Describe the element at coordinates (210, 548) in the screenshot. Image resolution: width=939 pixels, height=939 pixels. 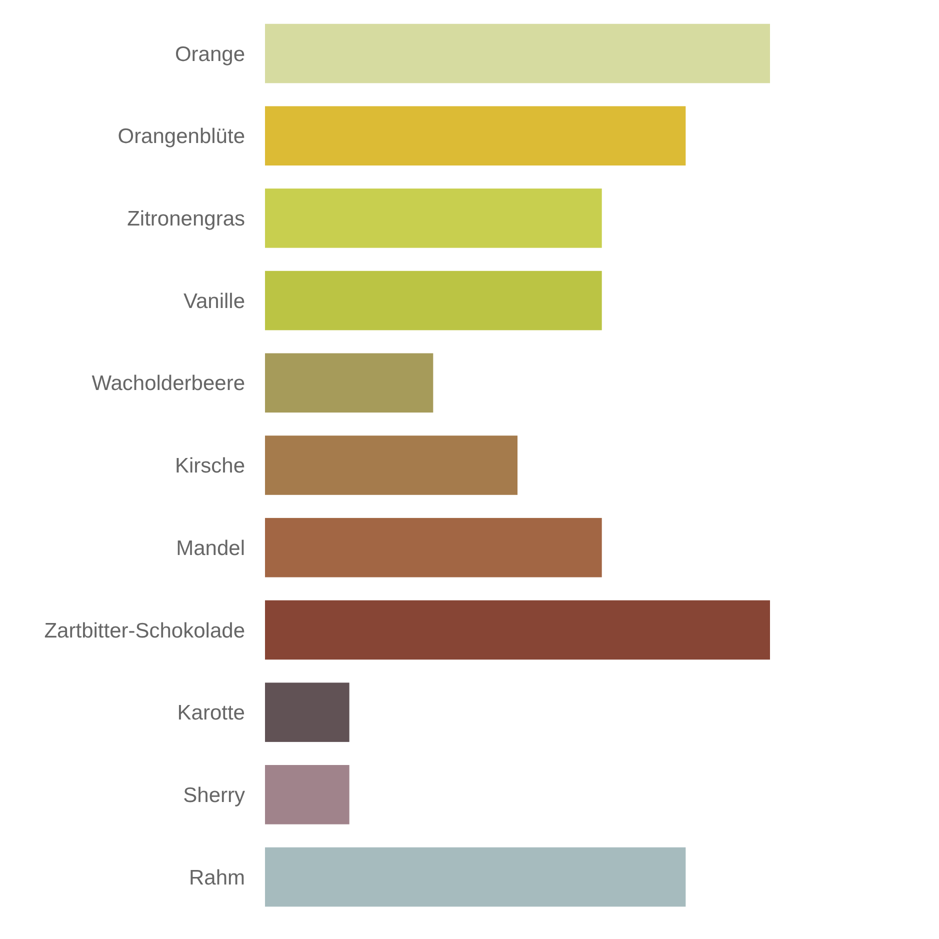
I see `y-tick-label: Mandel` at that location.